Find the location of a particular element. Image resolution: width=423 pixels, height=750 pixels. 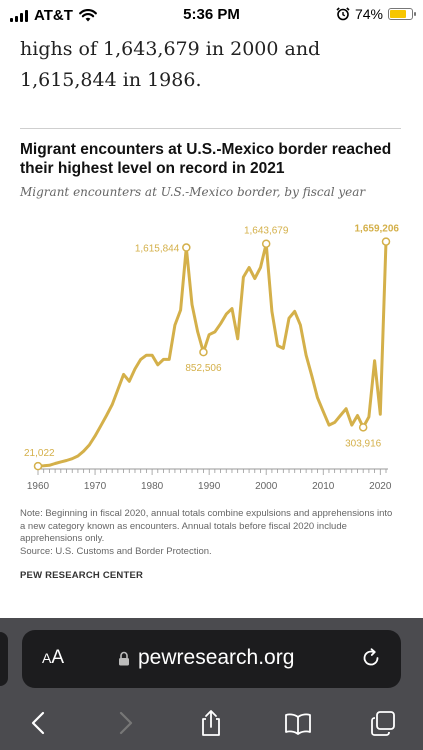

x-tick-label: 2010 is located at coordinates (323, 486).